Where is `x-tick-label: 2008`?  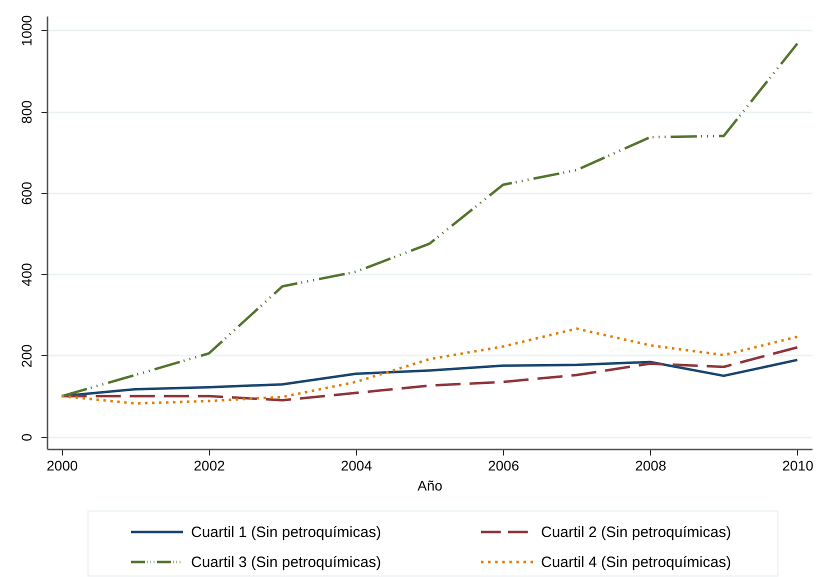
x-tick-label: 2008 is located at coordinates (650, 466).